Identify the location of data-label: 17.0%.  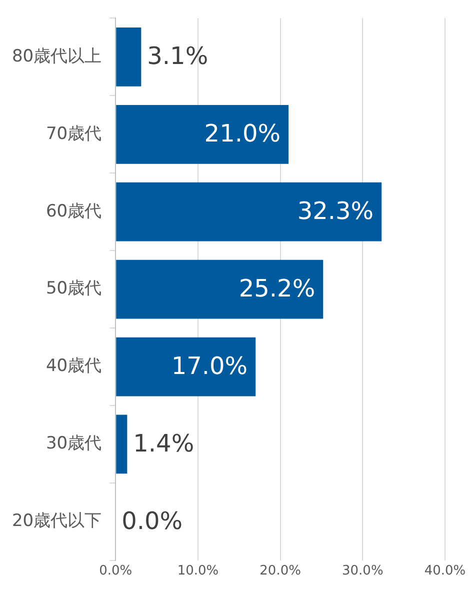
(209, 366).